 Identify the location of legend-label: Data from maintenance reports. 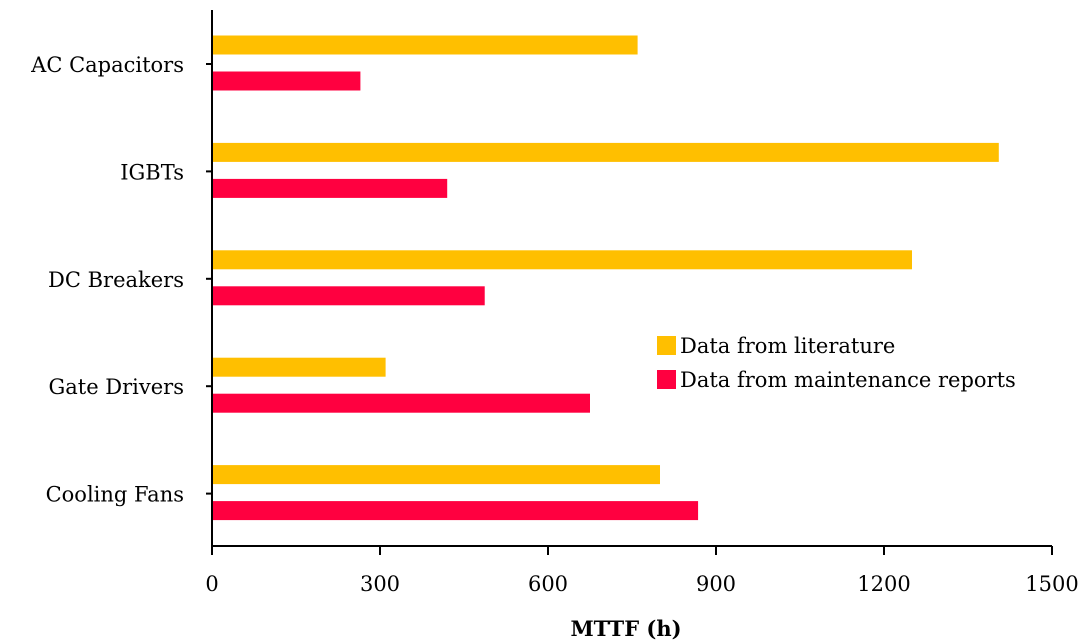
(848, 380).